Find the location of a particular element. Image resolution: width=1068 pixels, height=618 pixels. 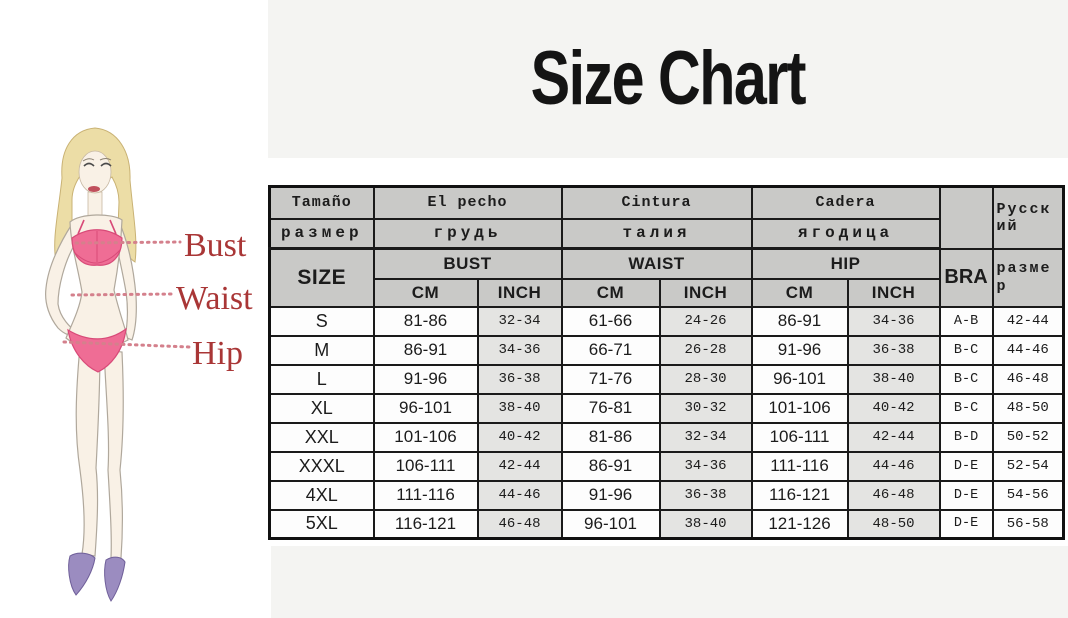

header-waist-inch: INCH is located at coordinates (705, 292).